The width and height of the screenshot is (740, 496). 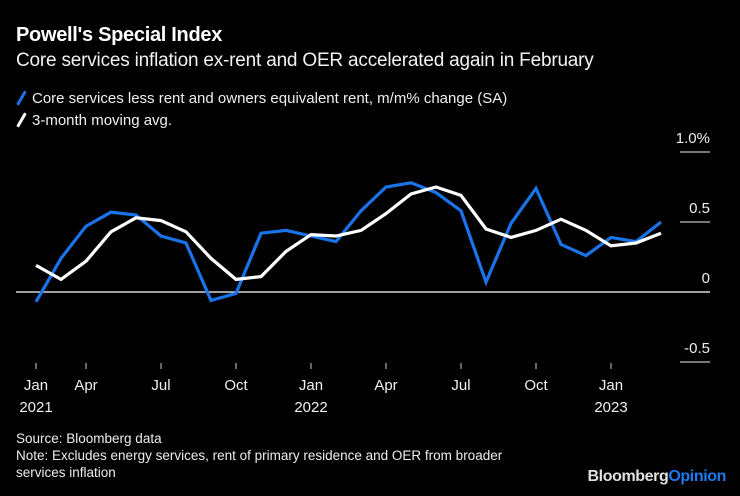 I want to click on legend-label-moving-avg: 3-month moving avg., so click(x=102, y=120).